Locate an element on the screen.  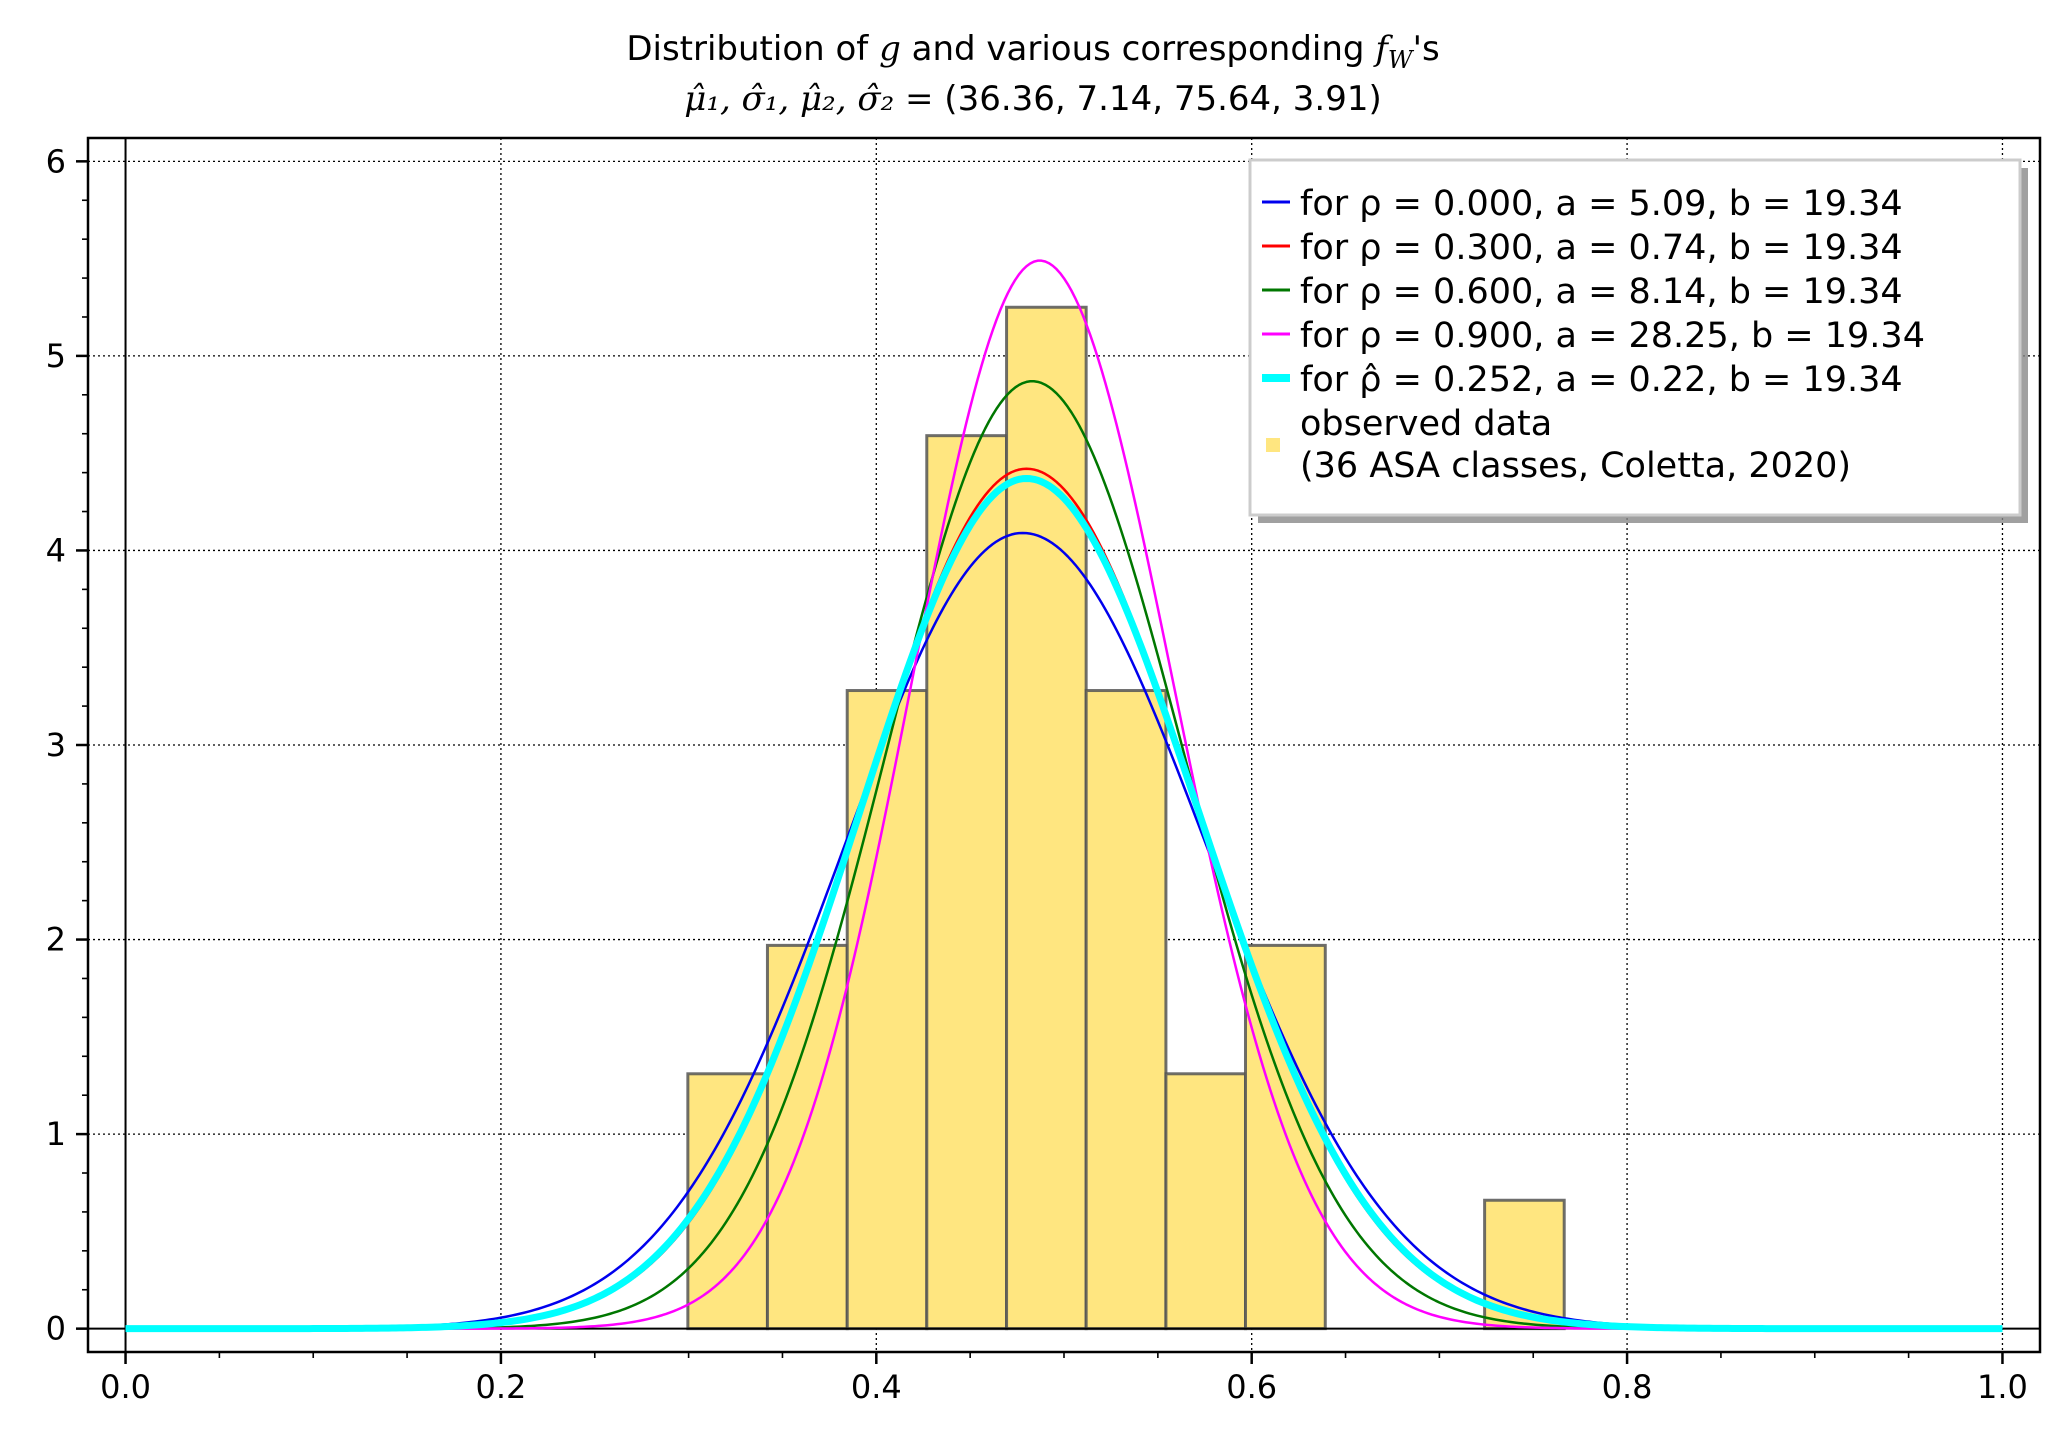
title-part: g is located at coordinates (890, 49).